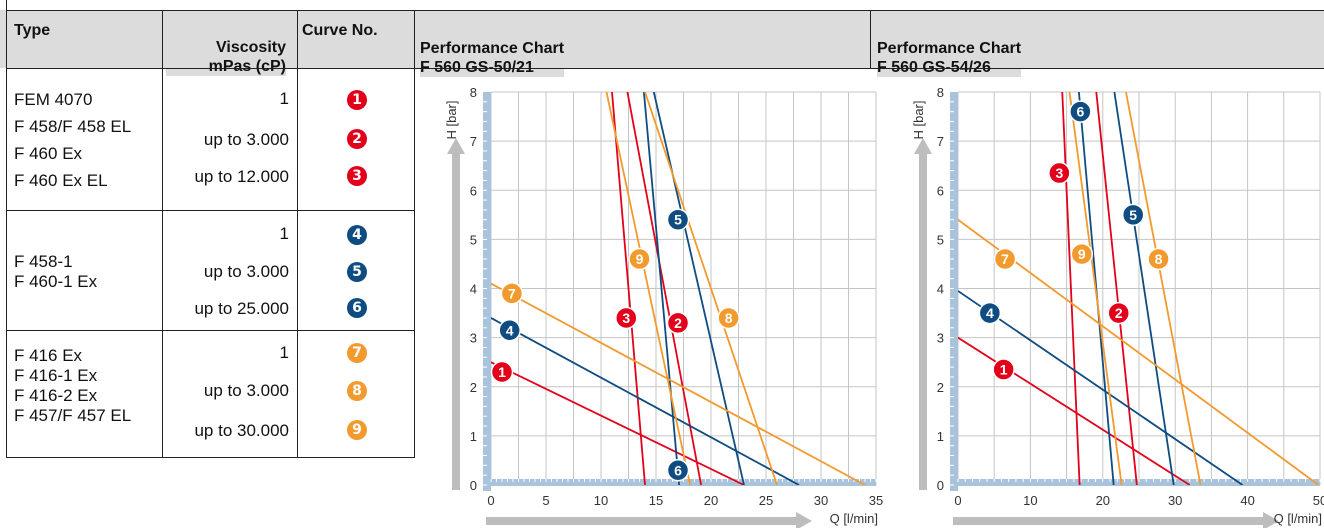 This screenshot has width=1324, height=528. I want to click on curve-badge-3: 3, so click(357, 176).